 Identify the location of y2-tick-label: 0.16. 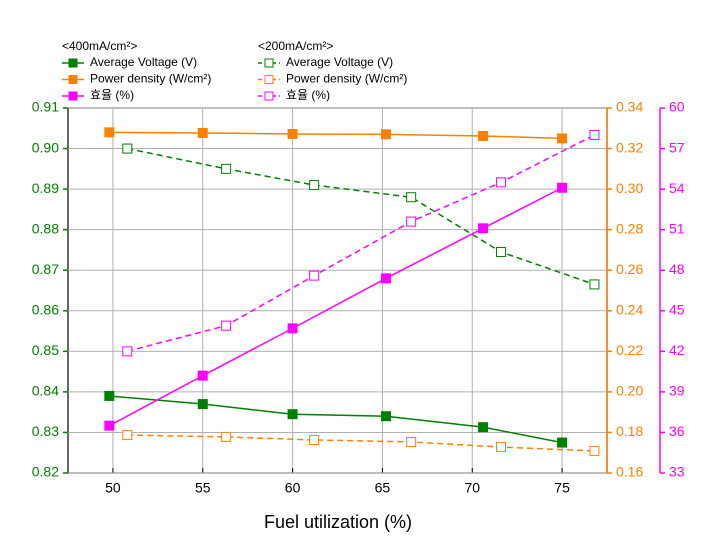
(629, 472).